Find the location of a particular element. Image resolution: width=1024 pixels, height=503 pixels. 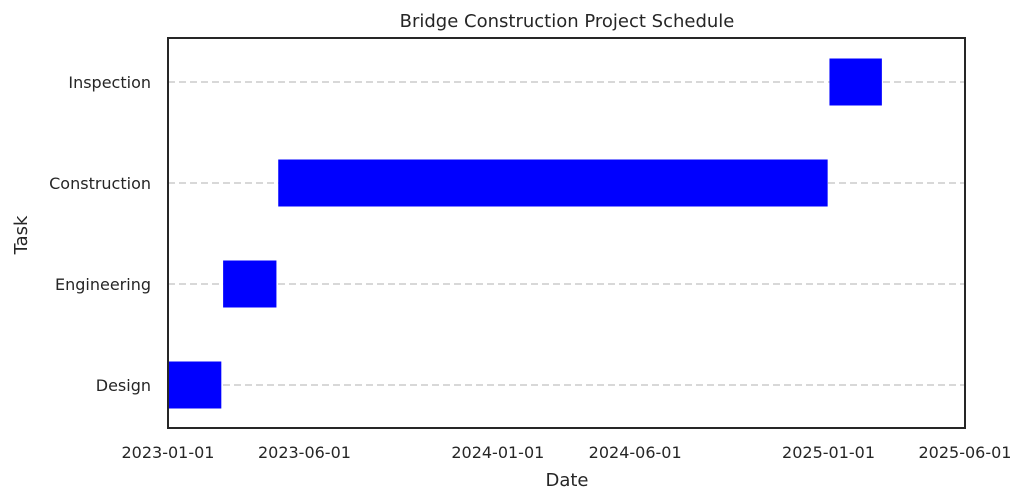

y-tick-label-inspection: Inspection is located at coordinates (109, 82).